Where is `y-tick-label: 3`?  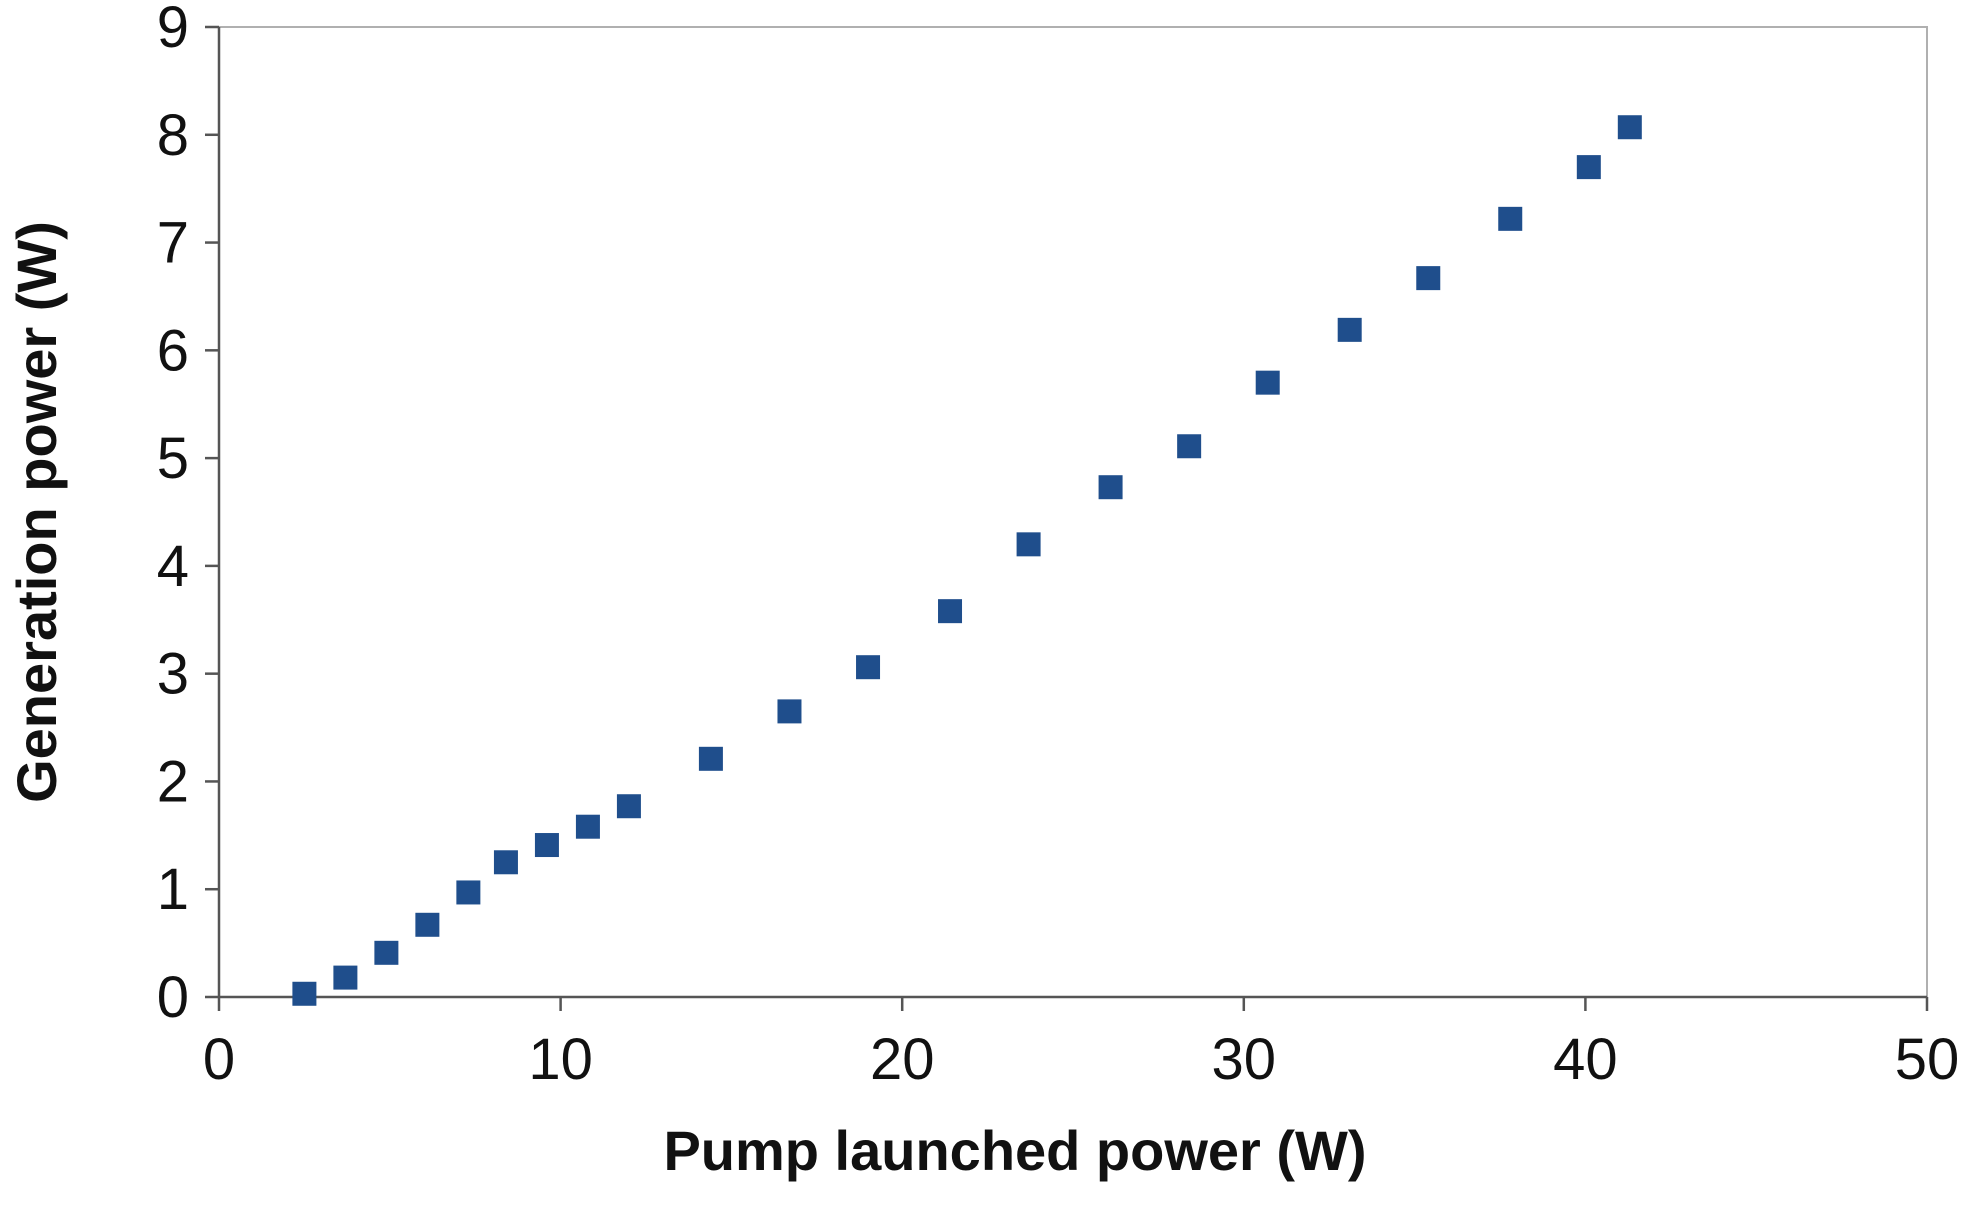
y-tick-label: 3 is located at coordinates (173, 674).